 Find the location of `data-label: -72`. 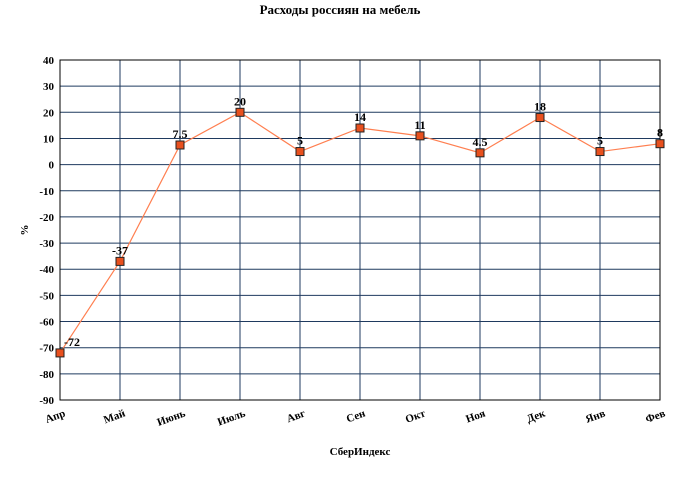

data-label: -72 is located at coordinates (72, 342).